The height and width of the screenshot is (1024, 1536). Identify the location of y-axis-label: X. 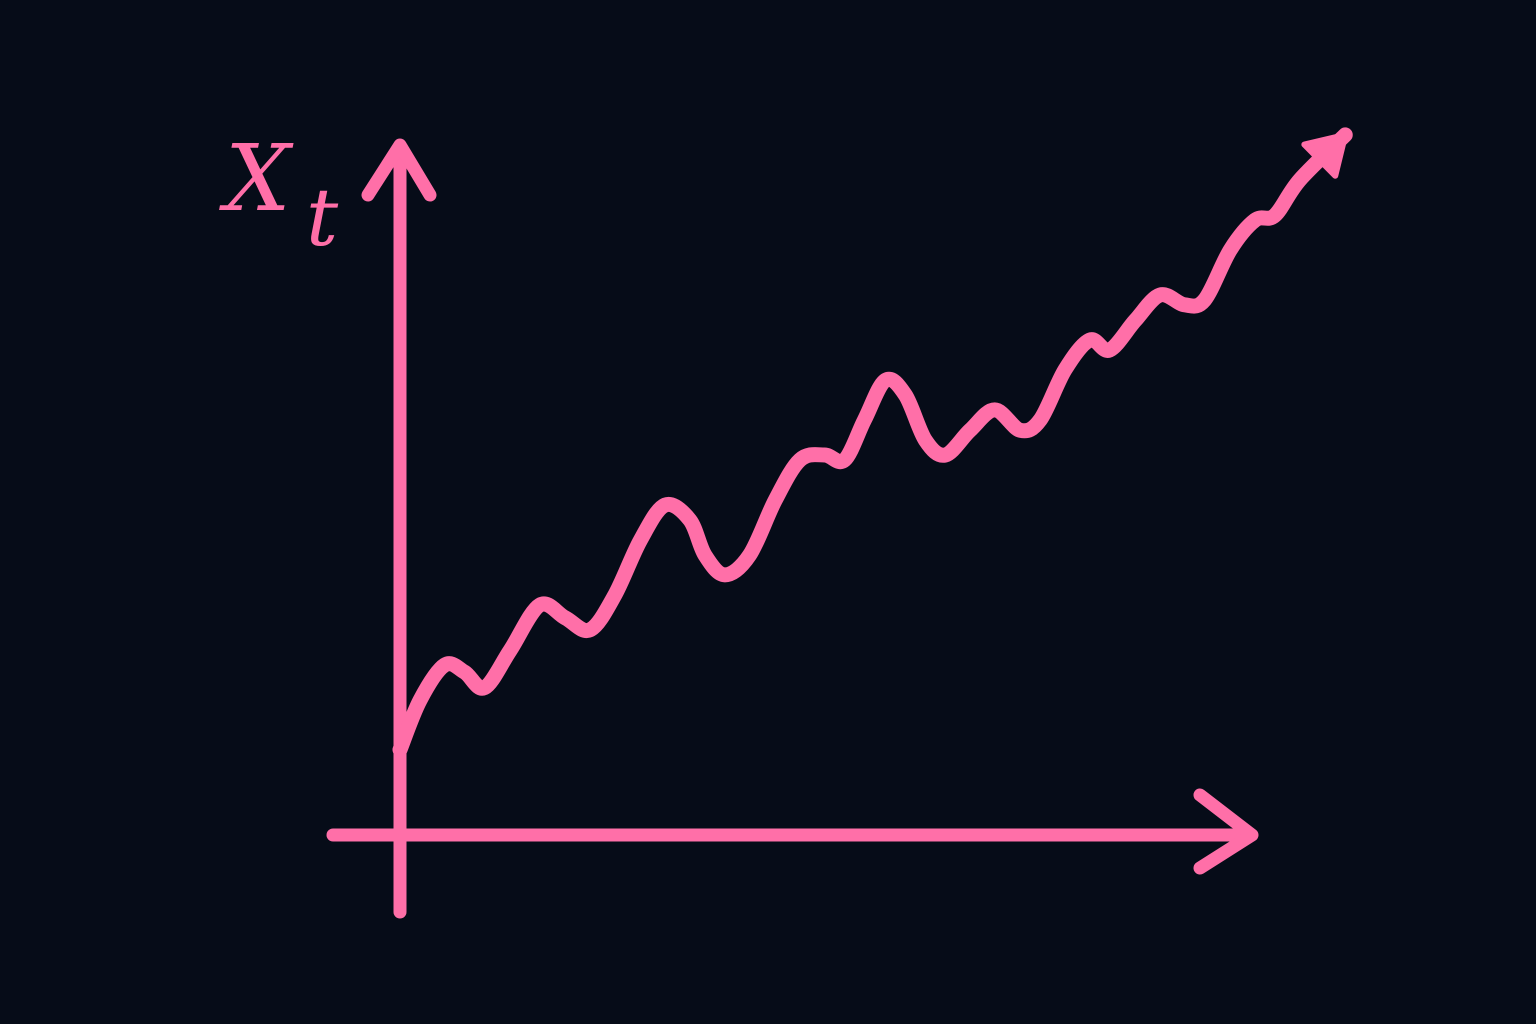
(256, 178).